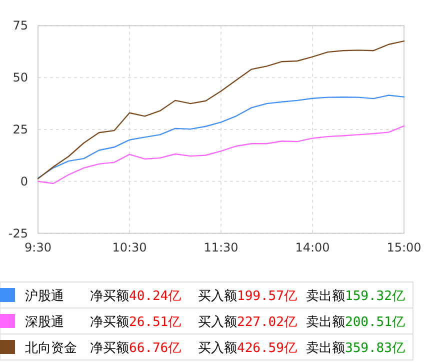 The width and height of the screenshot is (432, 362). I want to click on x-tick-label: 10:30, so click(129, 247).